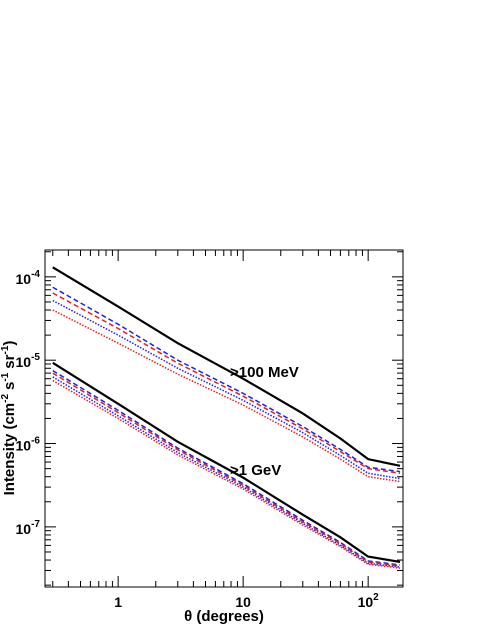 The image size is (485, 627). Describe the element at coordinates (9, 343) in the screenshot. I see `y-axis-title-part: )` at that location.